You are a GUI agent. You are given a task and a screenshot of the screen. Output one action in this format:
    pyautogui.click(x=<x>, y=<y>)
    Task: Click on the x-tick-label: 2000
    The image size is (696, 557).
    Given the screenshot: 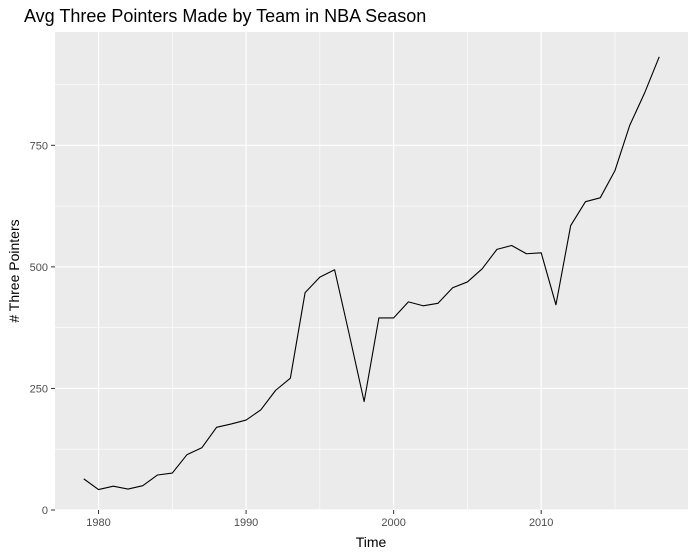 What is the action you would take?
    pyautogui.click(x=393, y=523)
    